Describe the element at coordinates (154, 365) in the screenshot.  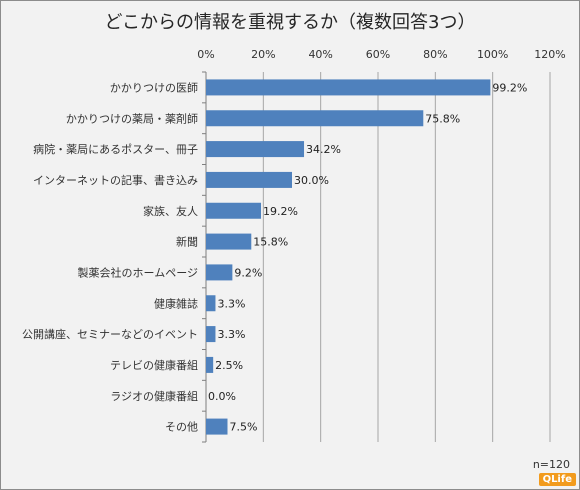
I see `category-label: テレビの健康番組` at that location.